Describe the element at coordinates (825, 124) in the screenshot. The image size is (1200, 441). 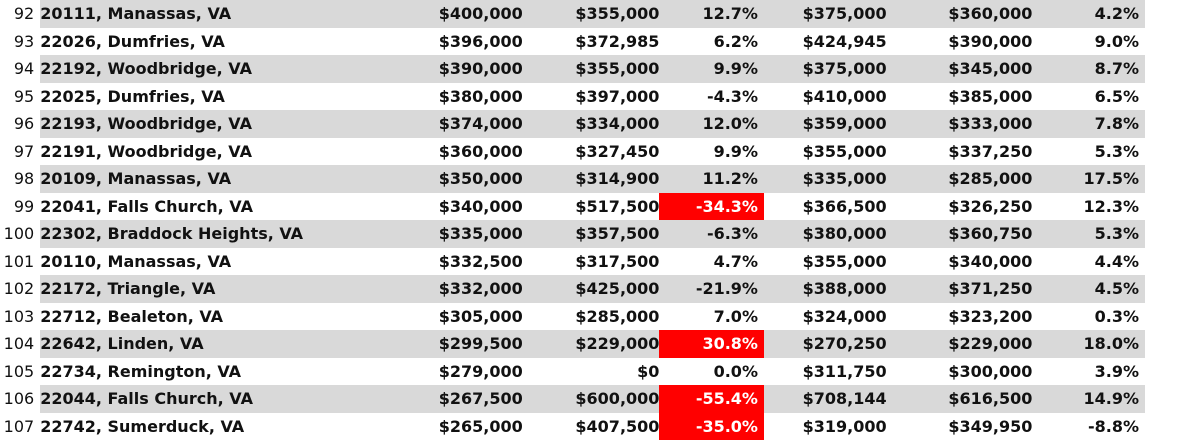
I see `value-cell-3: $359,000` at that location.